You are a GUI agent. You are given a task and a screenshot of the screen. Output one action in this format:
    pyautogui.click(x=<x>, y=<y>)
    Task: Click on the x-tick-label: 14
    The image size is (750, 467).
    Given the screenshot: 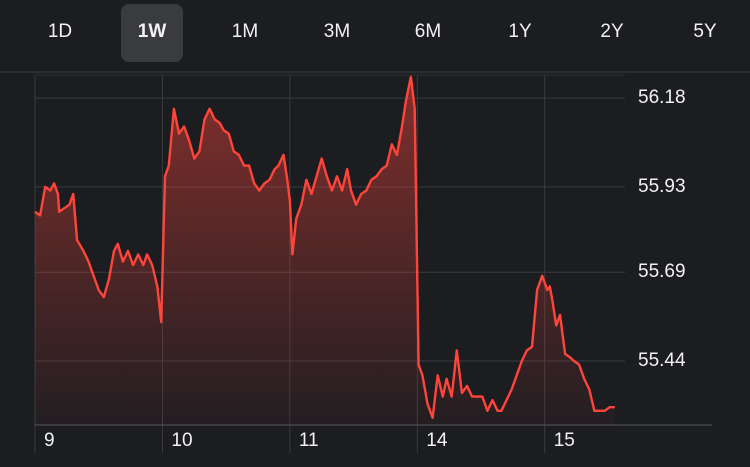 What is the action you would take?
    pyautogui.click(x=437, y=440)
    